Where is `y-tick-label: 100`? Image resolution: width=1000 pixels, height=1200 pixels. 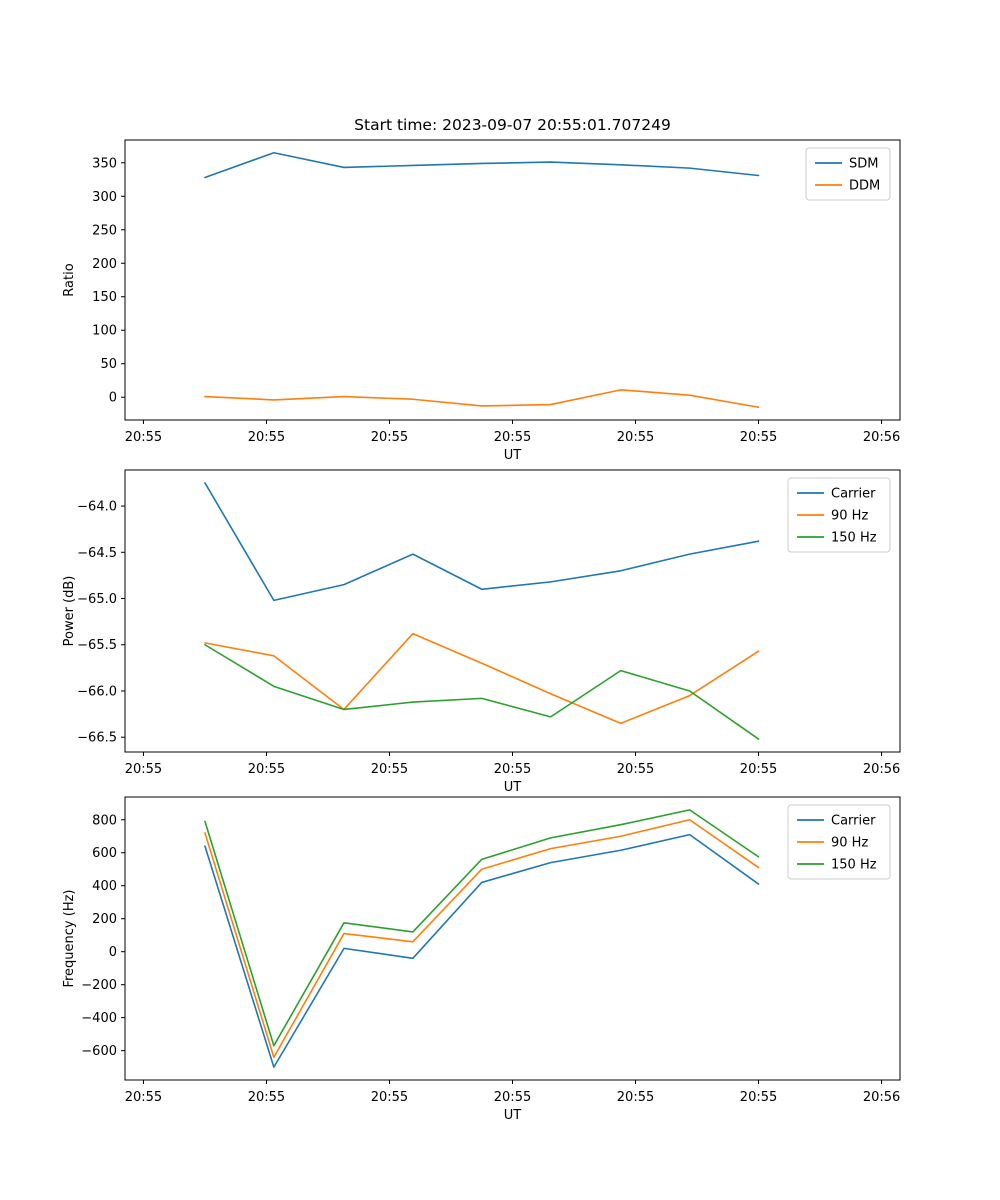 y-tick-label: 100 is located at coordinates (104, 331).